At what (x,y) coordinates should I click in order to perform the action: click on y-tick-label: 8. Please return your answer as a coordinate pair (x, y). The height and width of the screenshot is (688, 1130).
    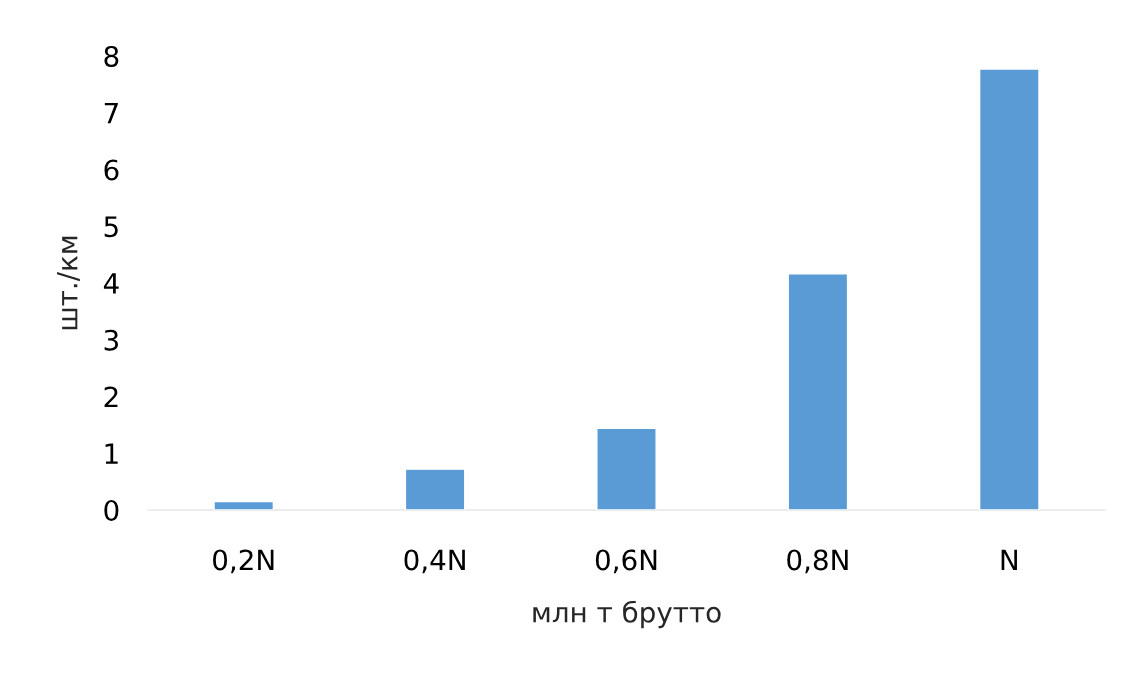
    Looking at the image, I should click on (111, 56).